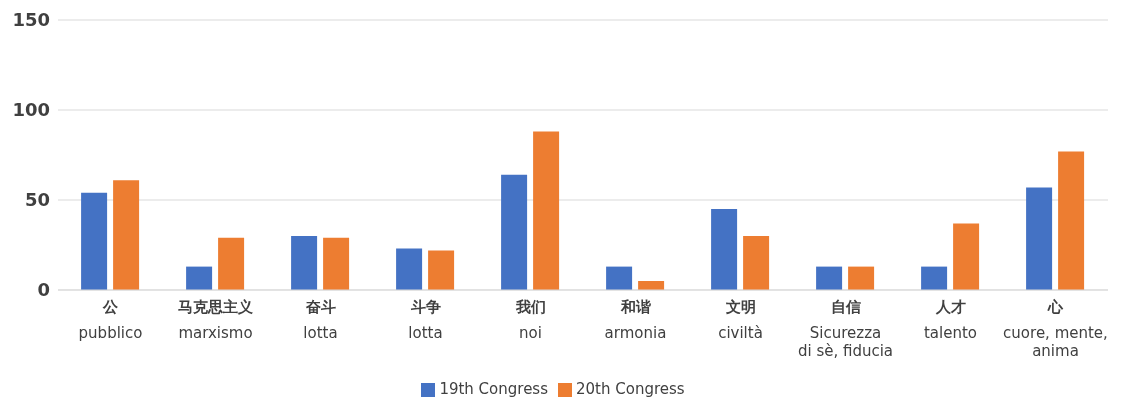 This screenshot has width=1130, height=400. What do you see at coordinates (37, 200) in the screenshot?
I see `y-tick-label: 50` at bounding box center [37, 200].